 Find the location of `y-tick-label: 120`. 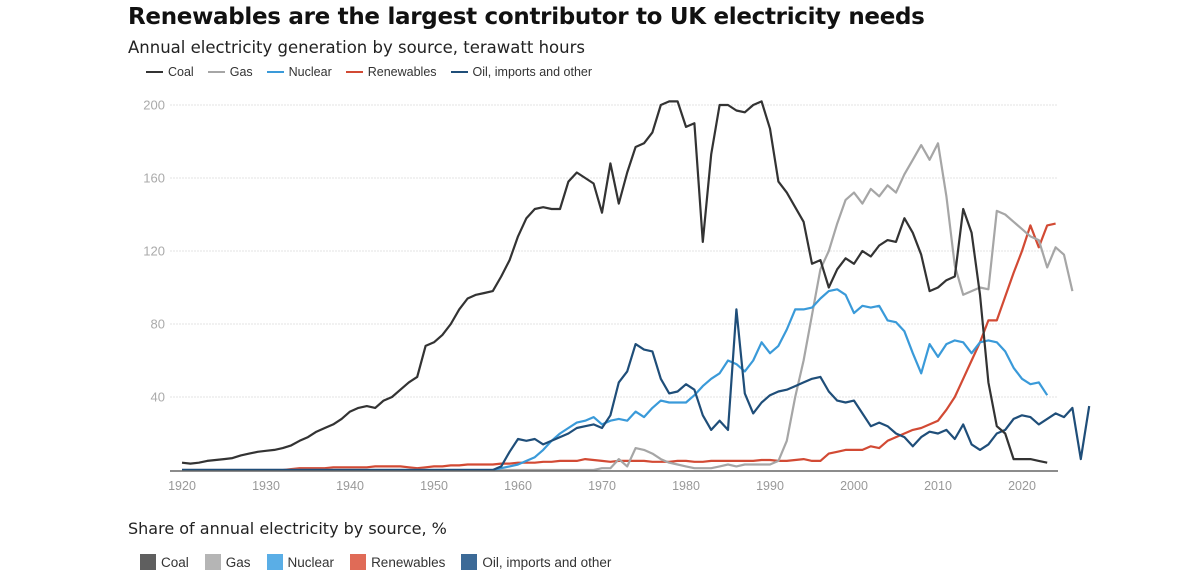

y-tick-label: 120 is located at coordinates (154, 251).